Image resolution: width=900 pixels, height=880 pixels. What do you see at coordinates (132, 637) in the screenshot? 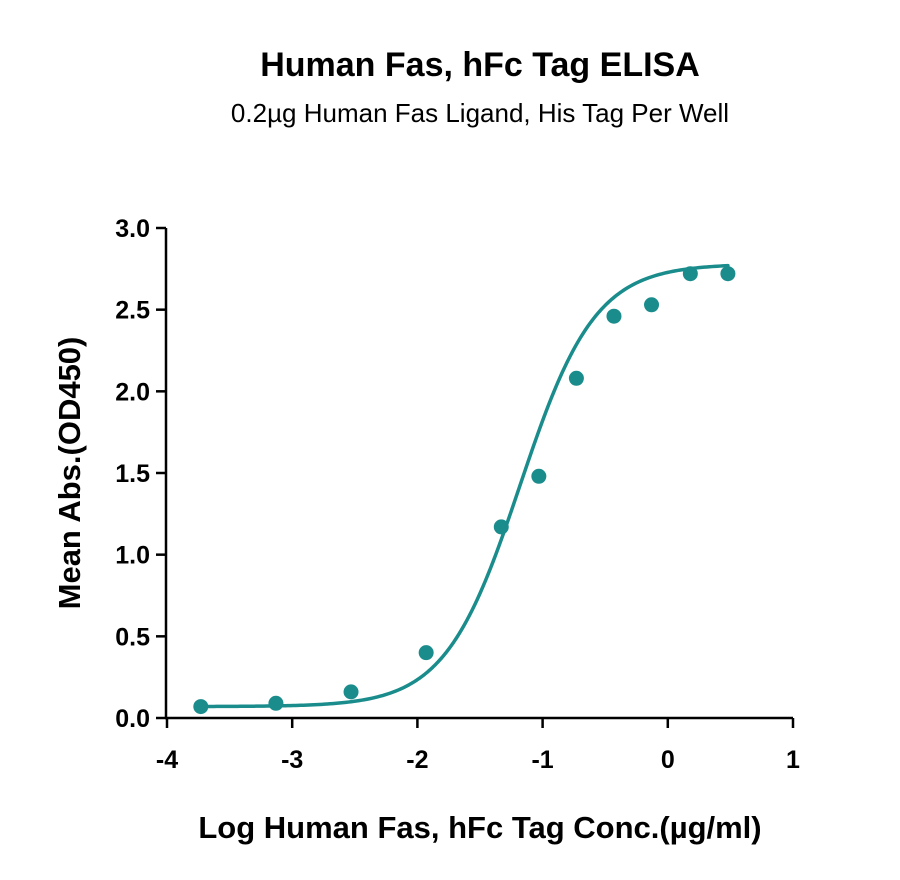
I see `y-tick-label: 0.5` at bounding box center [132, 637].